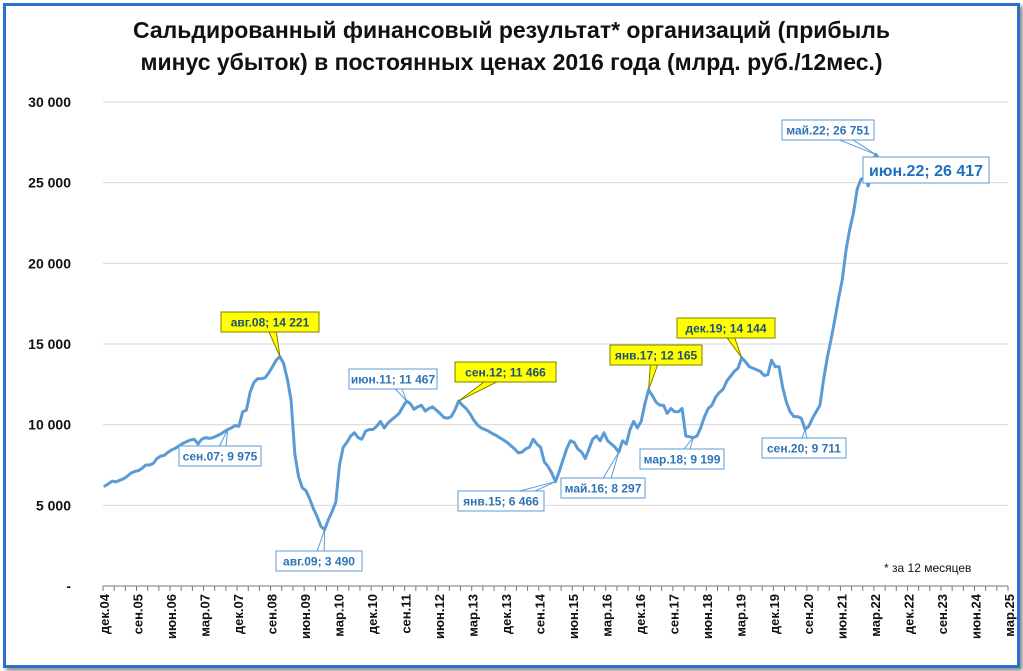 The image size is (1023, 671). Describe the element at coordinates (908, 614) in the screenshot. I see `x-tick-label: дек.22` at that location.